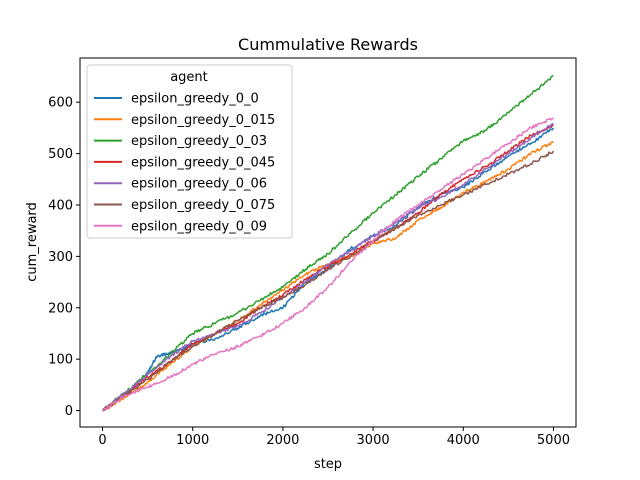 This screenshot has width=640, height=480. I want to click on chart-title: Cummulative Rewards, so click(328, 44).